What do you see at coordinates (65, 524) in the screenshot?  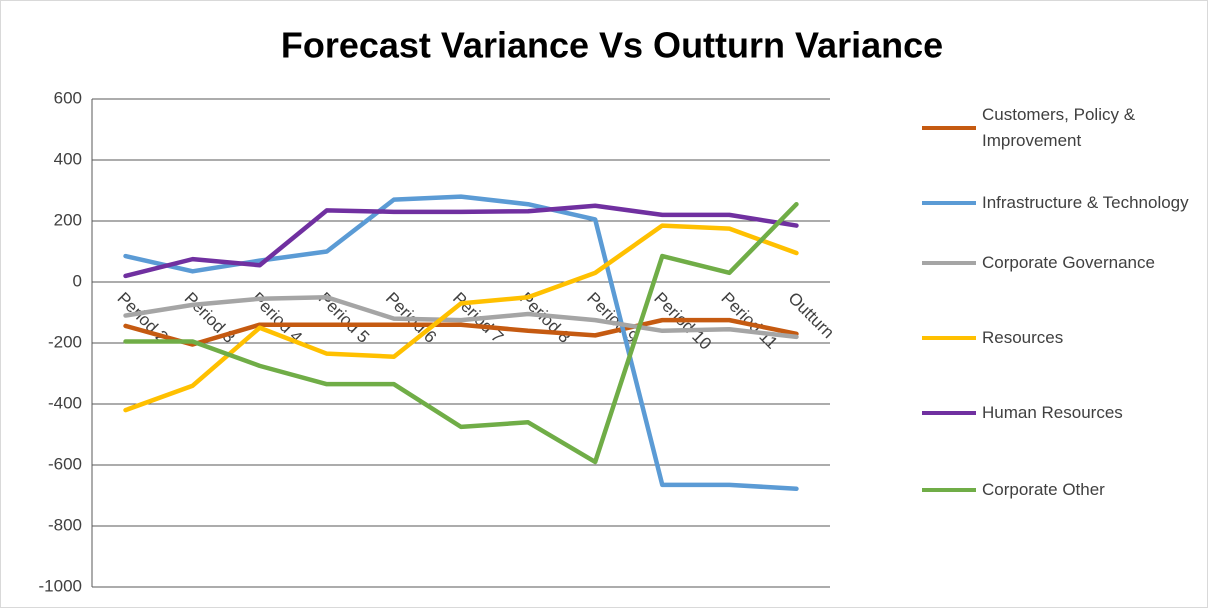 I see `y-tick-label: -800` at bounding box center [65, 524].